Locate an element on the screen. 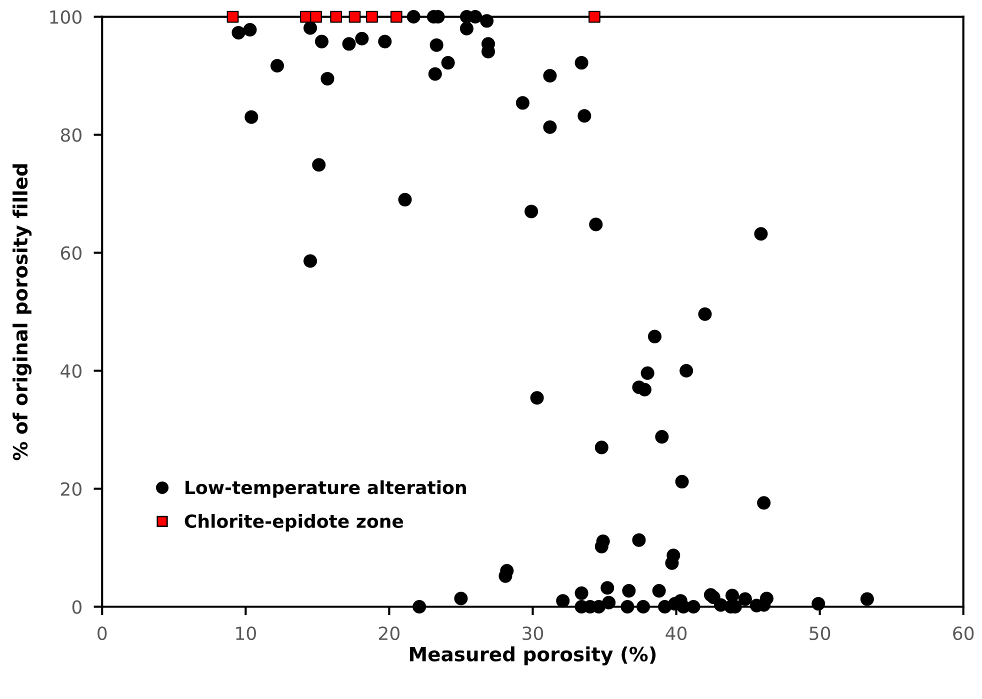  y-tick-label: 20 is located at coordinates (71, 489).